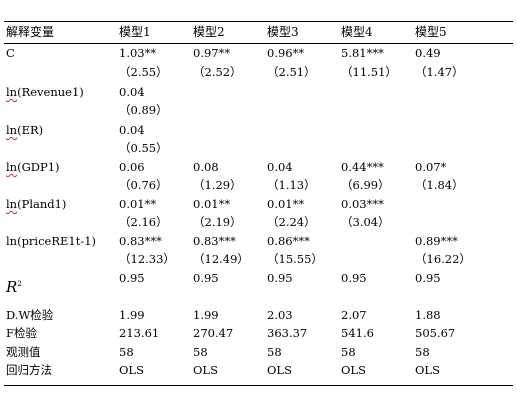 The width and height of the screenshot is (517, 403). Describe the element at coordinates (431, 167) in the screenshot. I see `coef-cell: 0.07*` at that location.